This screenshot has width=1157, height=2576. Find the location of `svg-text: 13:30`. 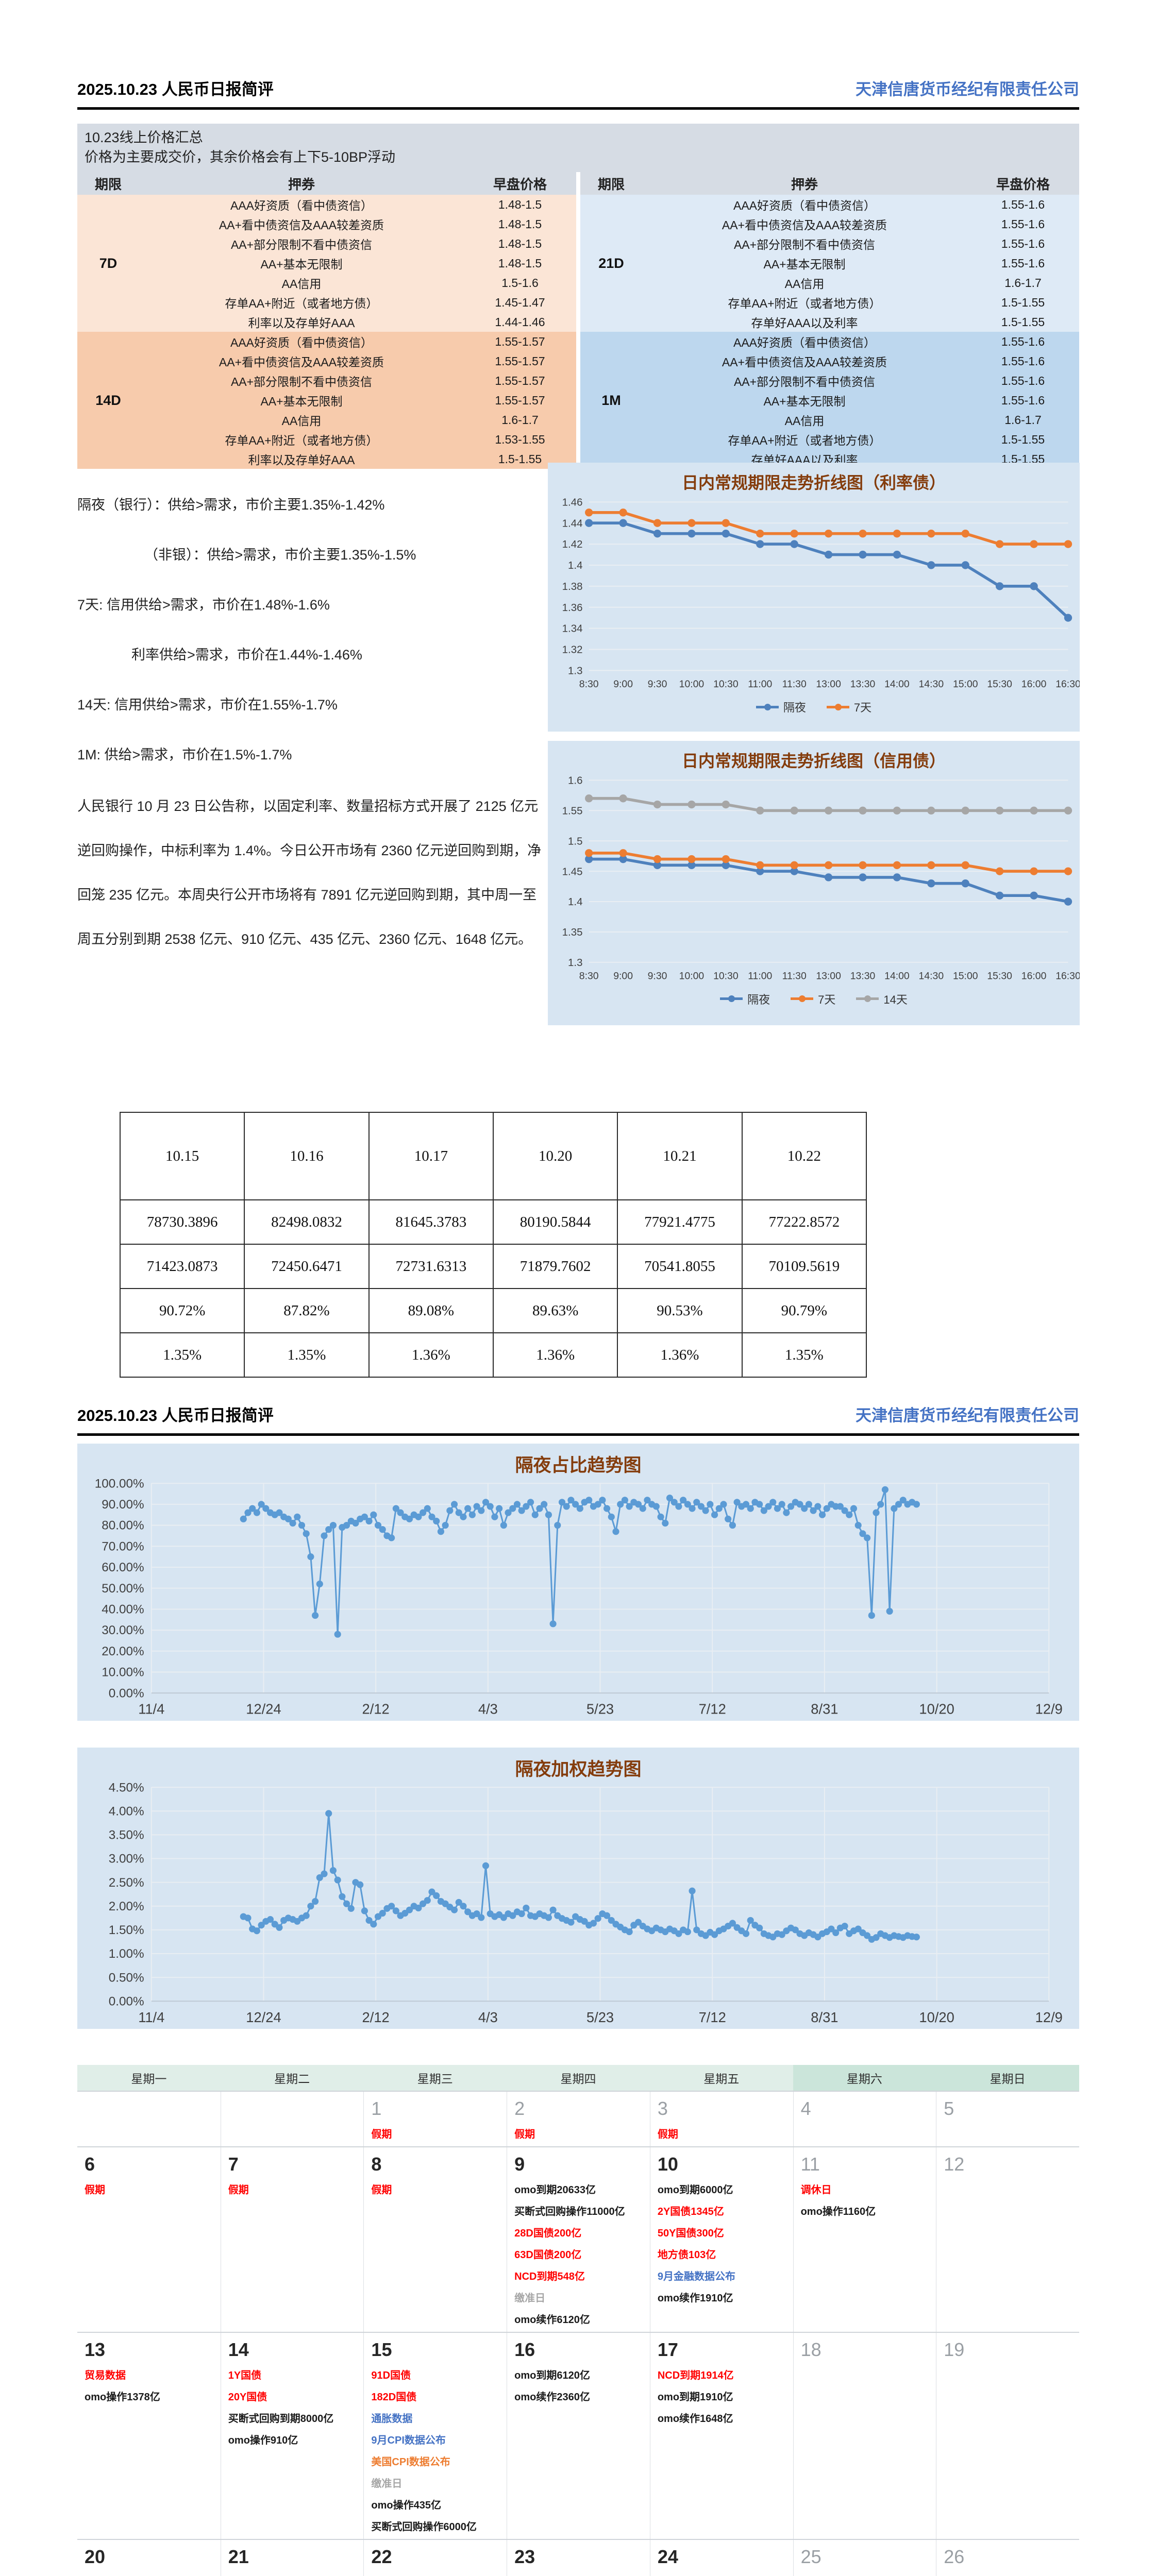

svg-text: 13:30 is located at coordinates (863, 976).